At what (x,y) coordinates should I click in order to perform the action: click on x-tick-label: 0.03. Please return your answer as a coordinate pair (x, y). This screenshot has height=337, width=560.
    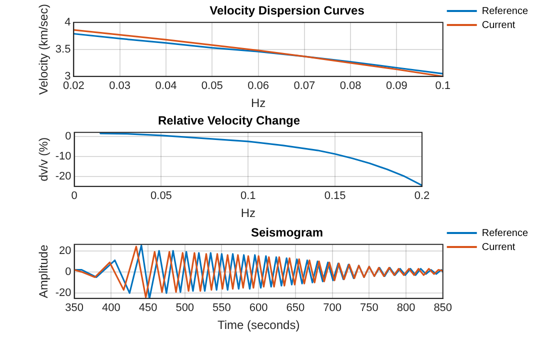
    Looking at the image, I should click on (120, 86).